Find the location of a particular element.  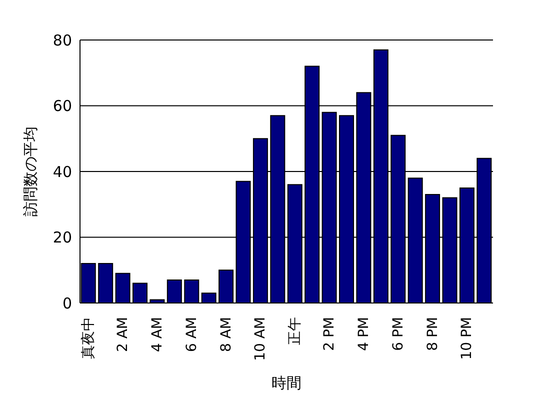

x-axis-title: 時間 is located at coordinates (287, 383).